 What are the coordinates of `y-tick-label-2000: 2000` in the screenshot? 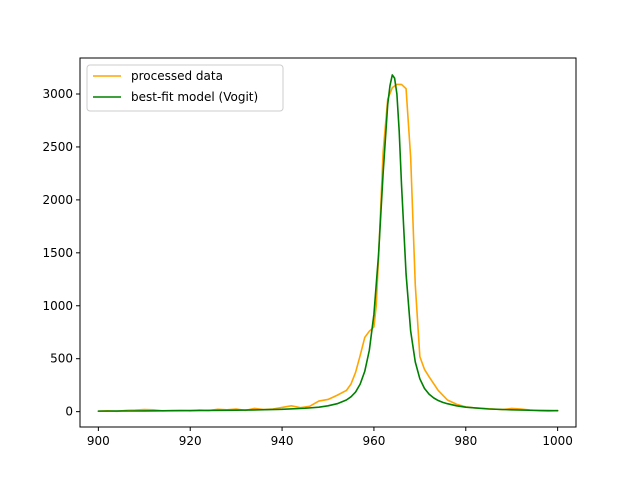 It's located at (57, 200).